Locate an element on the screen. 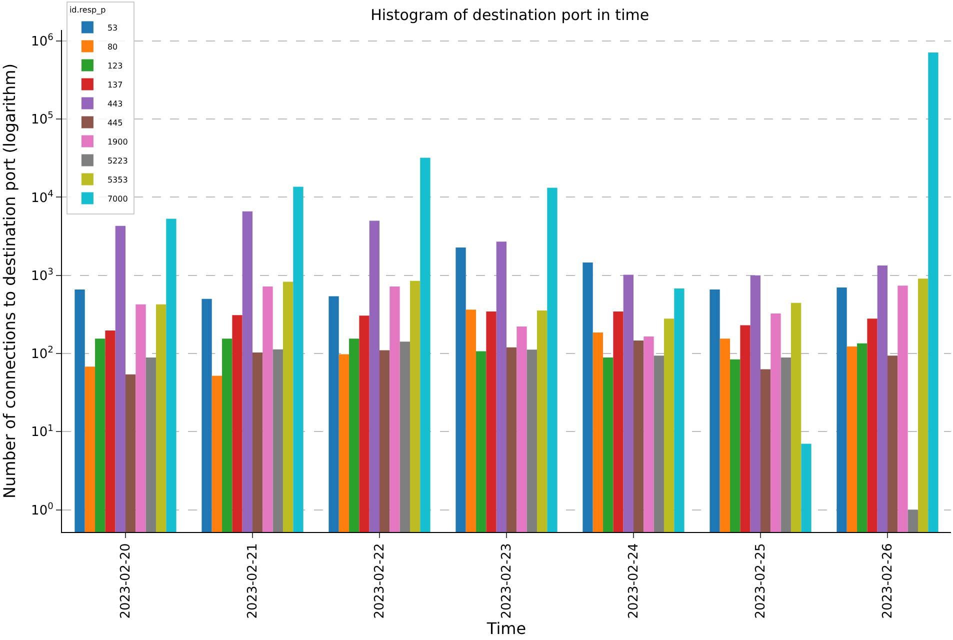 The image size is (953, 640). legend-label: 7000 is located at coordinates (117, 199).